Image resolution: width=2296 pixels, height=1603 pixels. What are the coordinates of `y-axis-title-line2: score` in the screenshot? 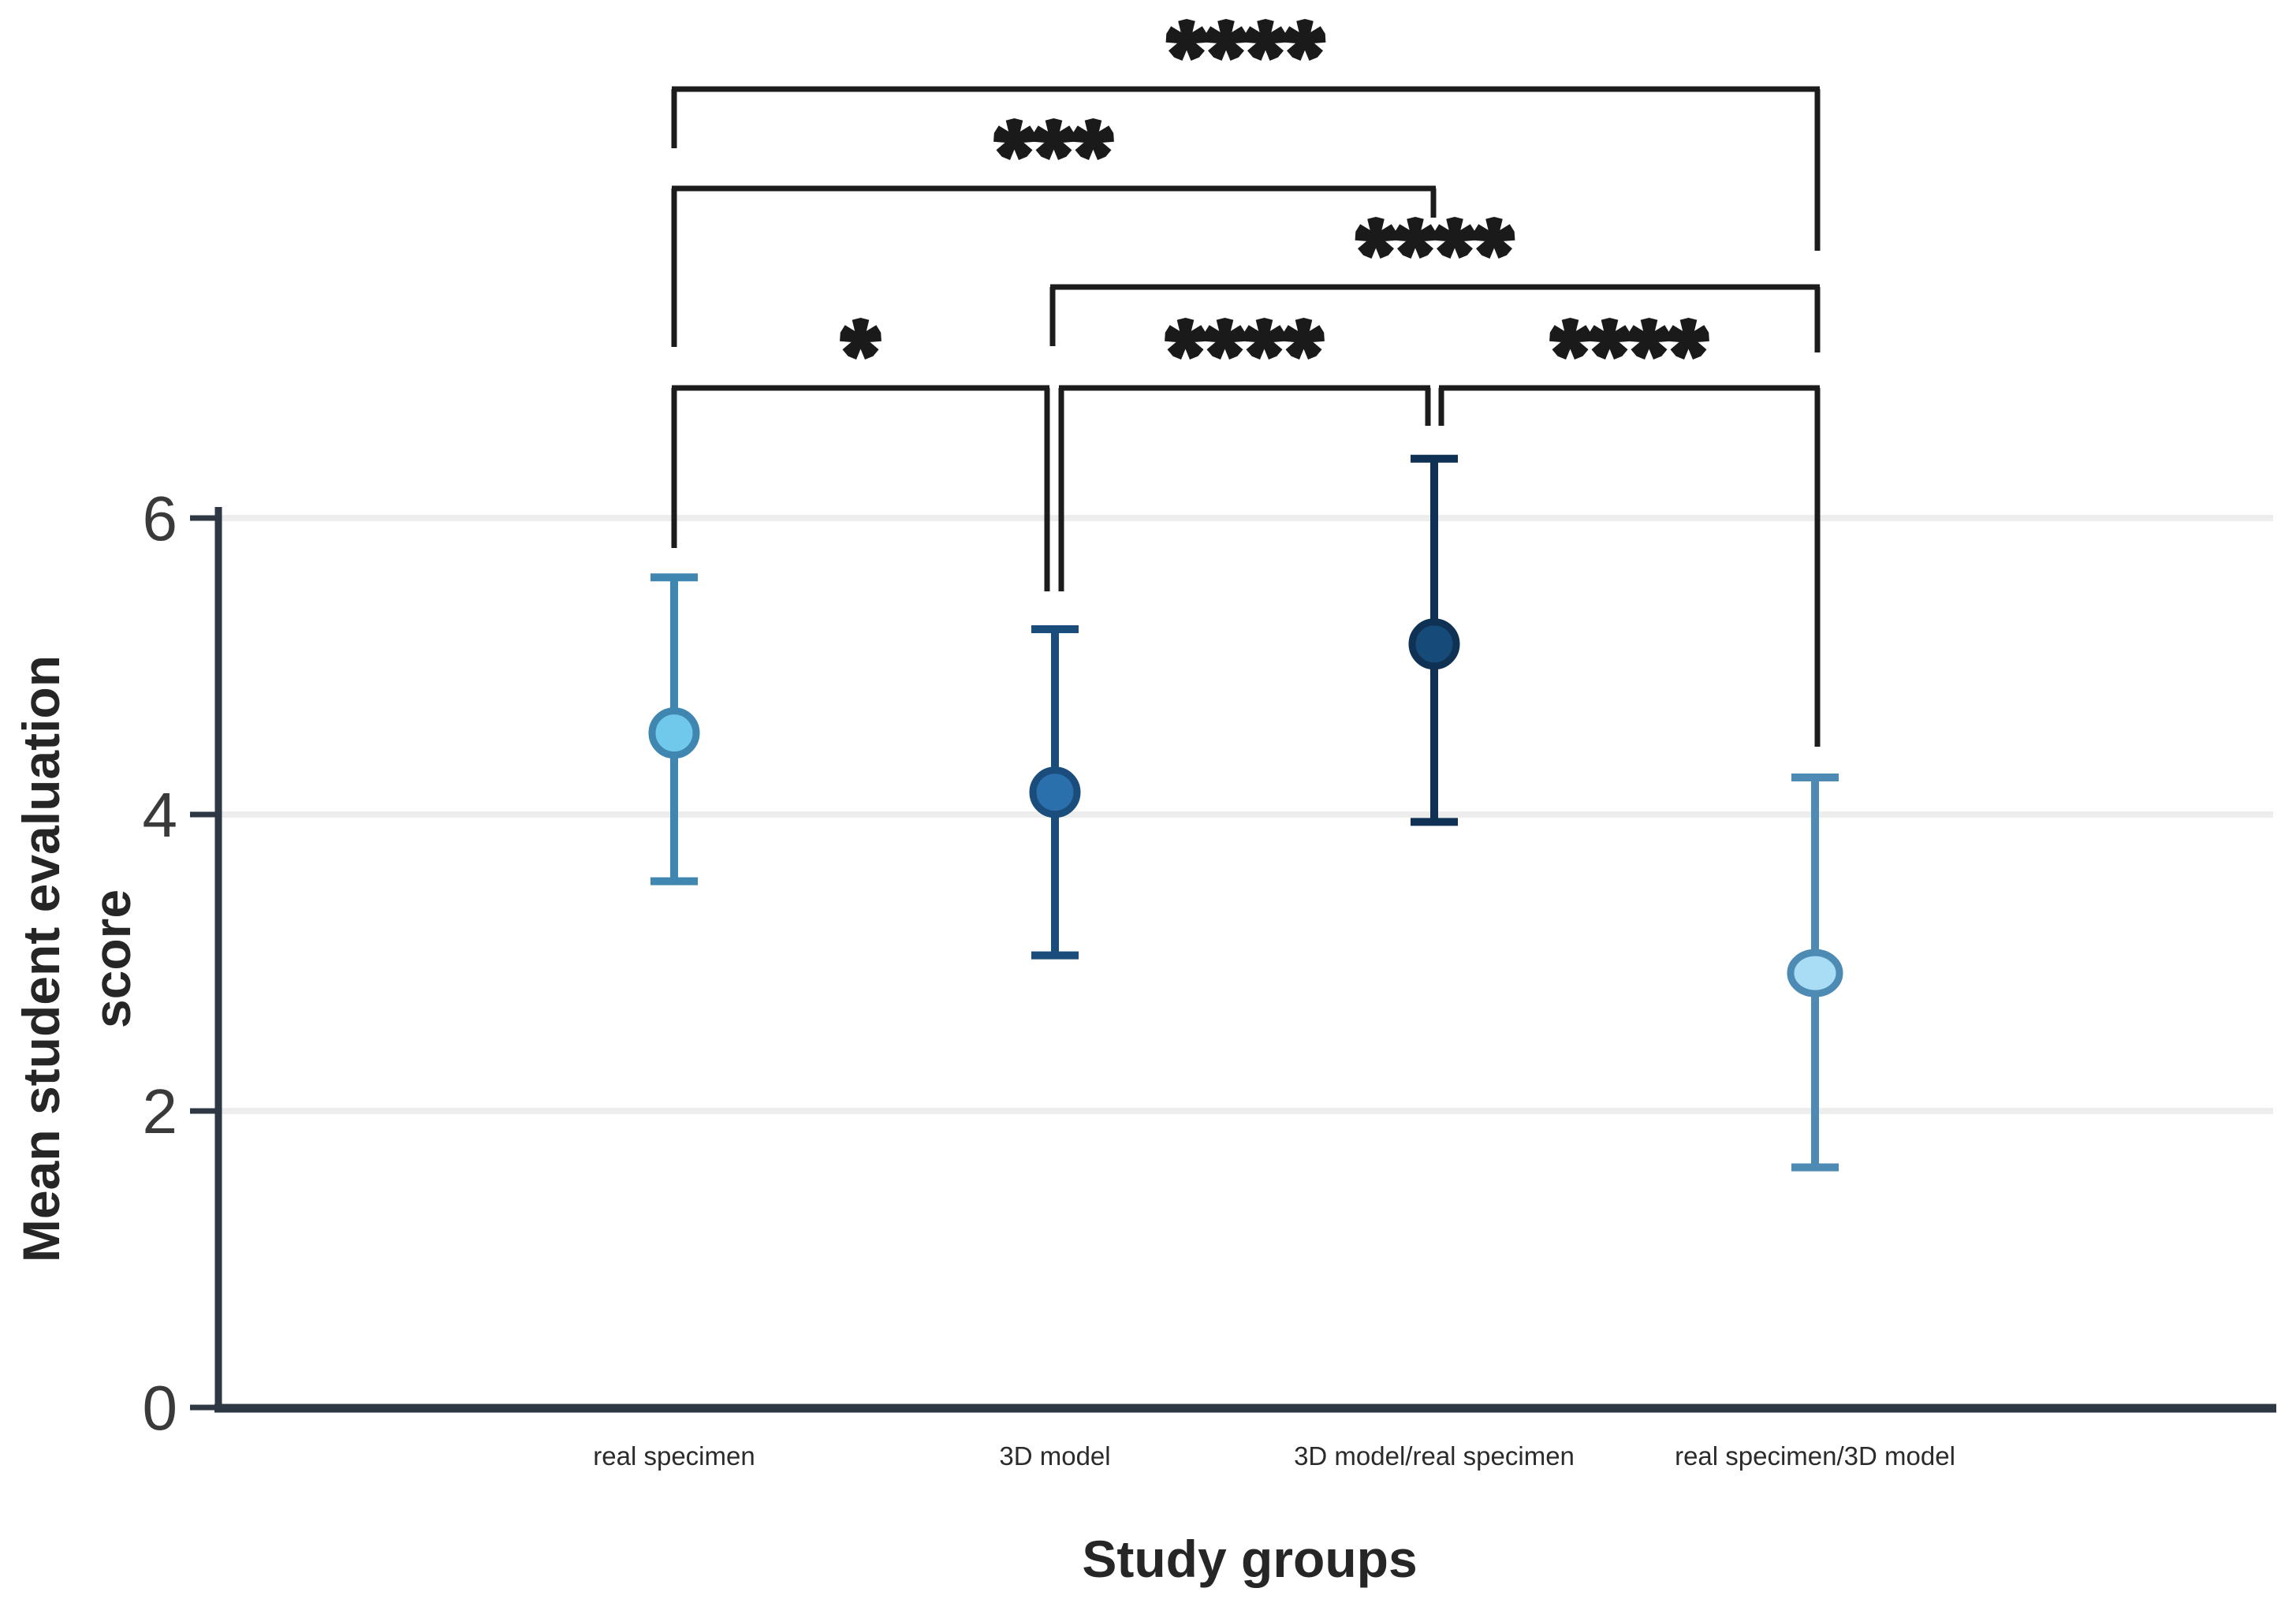 It's located at (112, 959).